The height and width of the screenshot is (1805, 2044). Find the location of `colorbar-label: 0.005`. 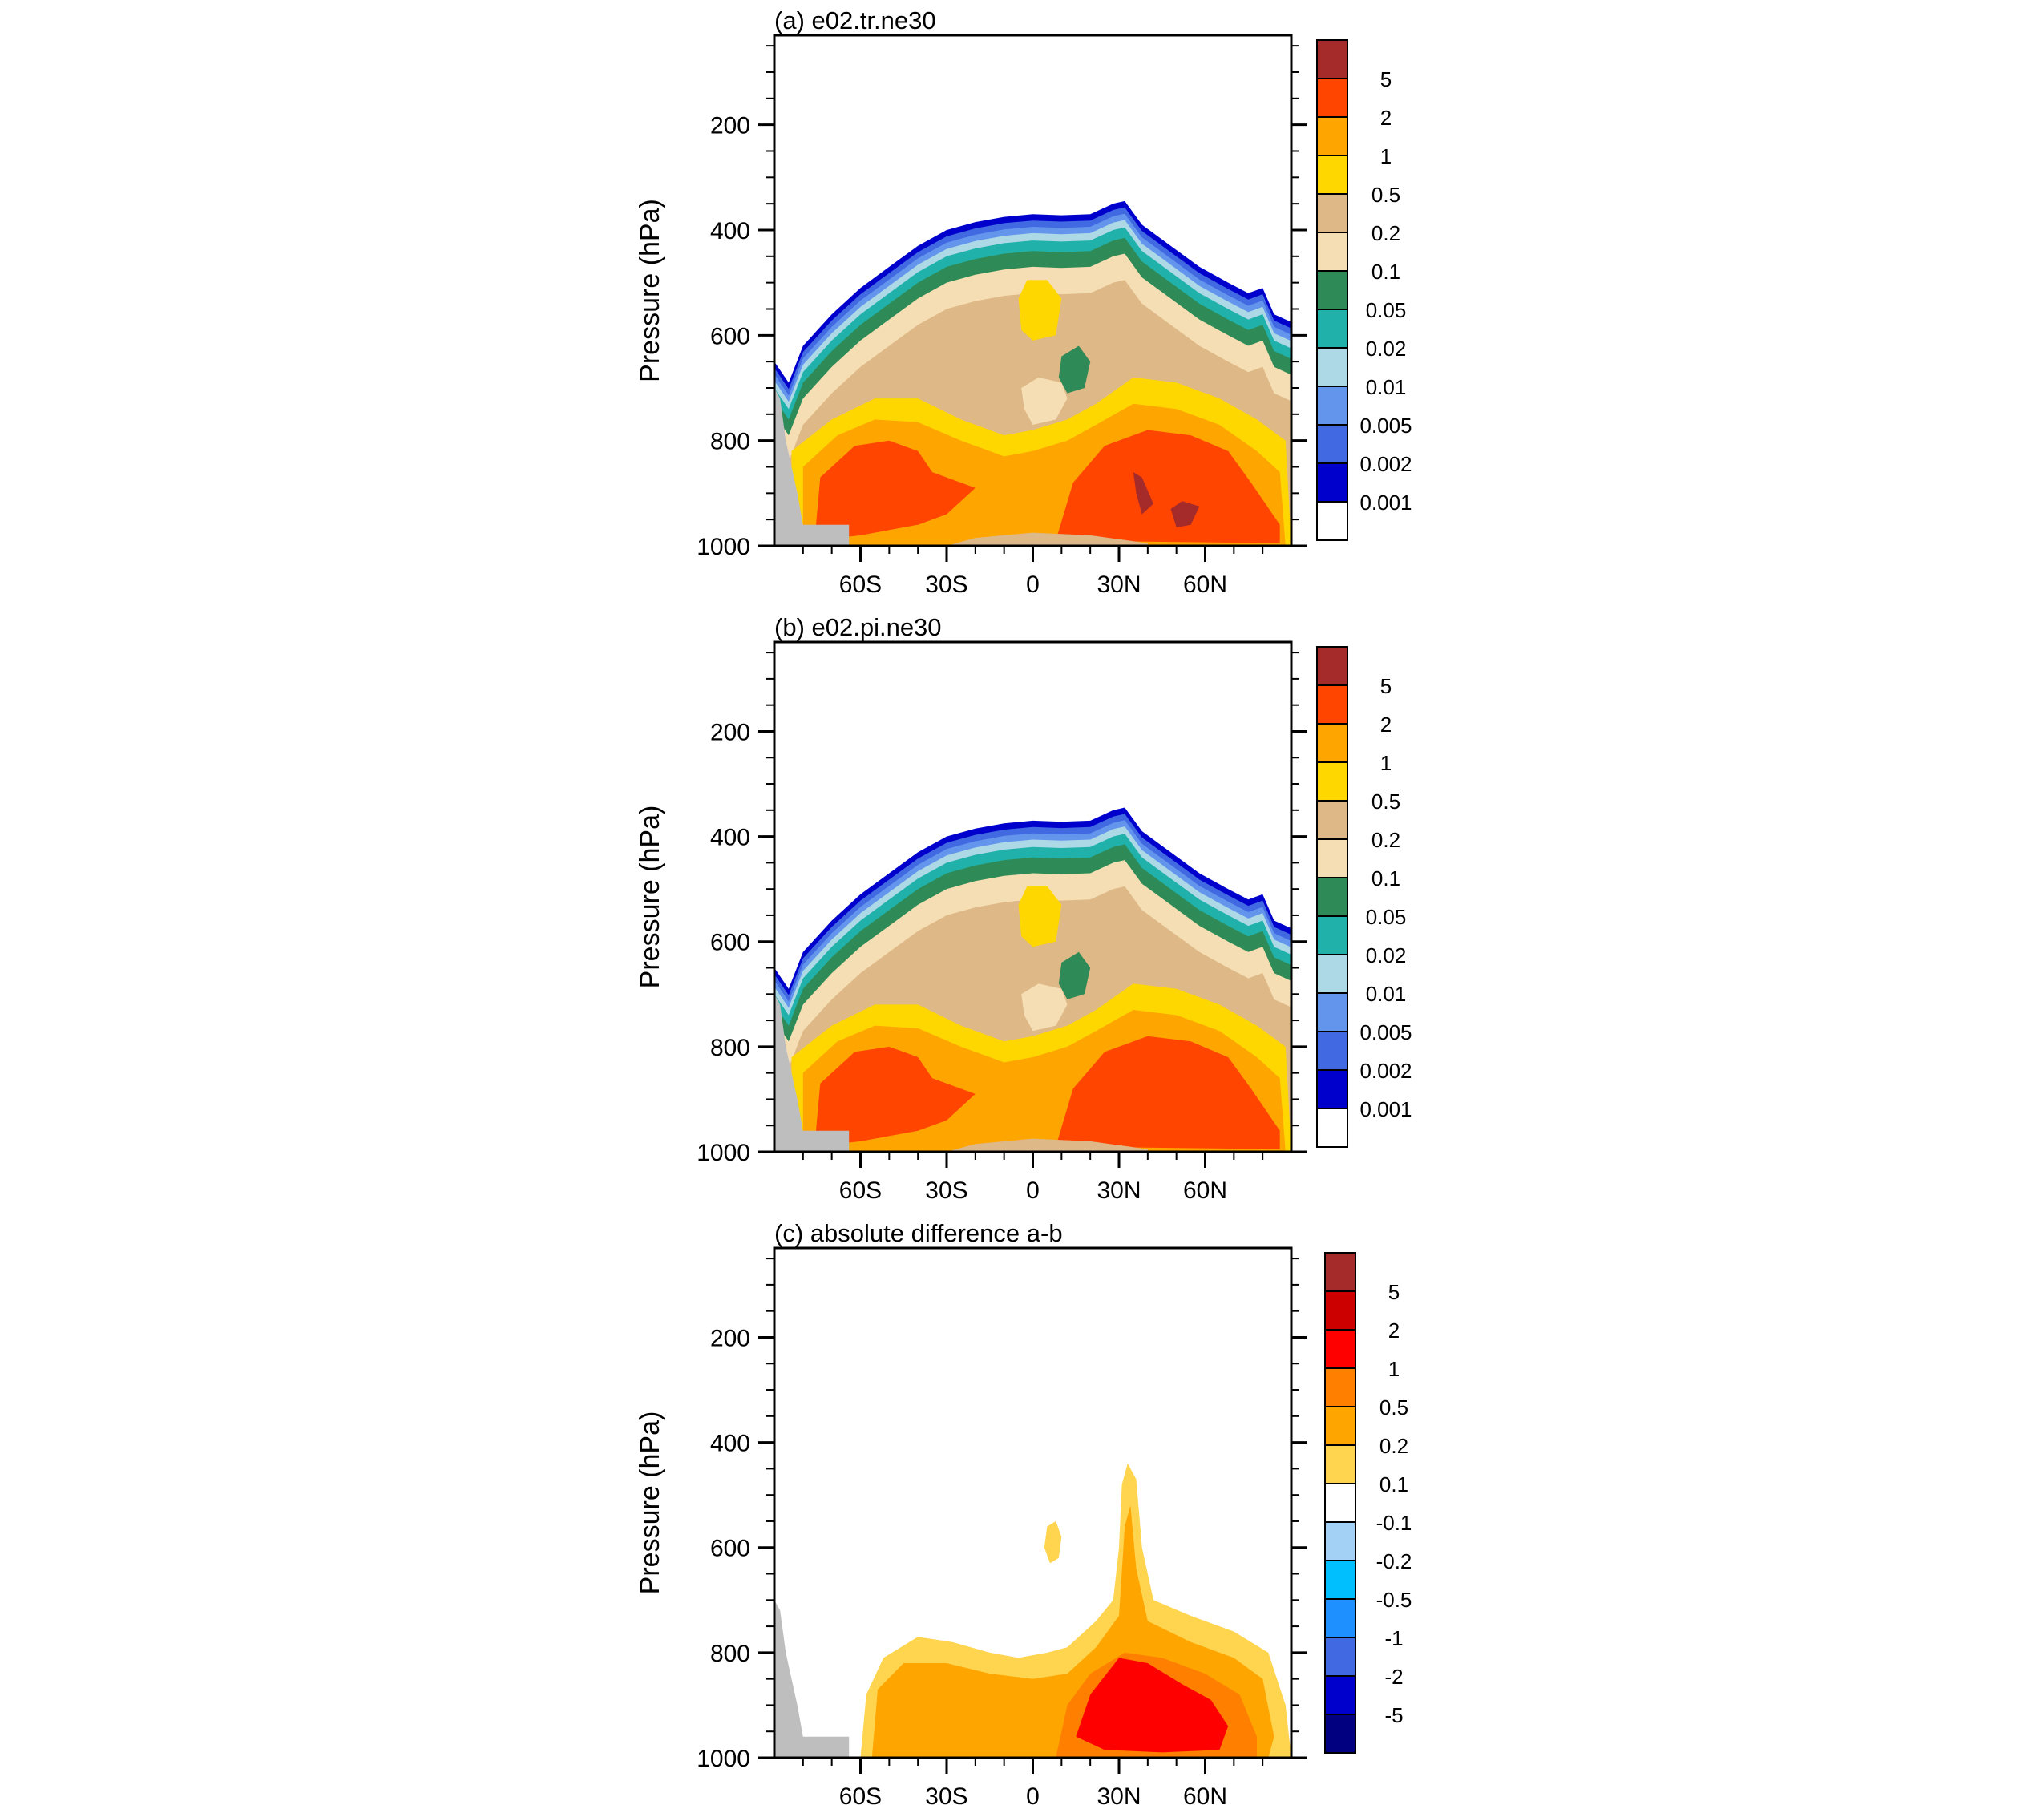

colorbar-label: 0.005 is located at coordinates (1385, 426).